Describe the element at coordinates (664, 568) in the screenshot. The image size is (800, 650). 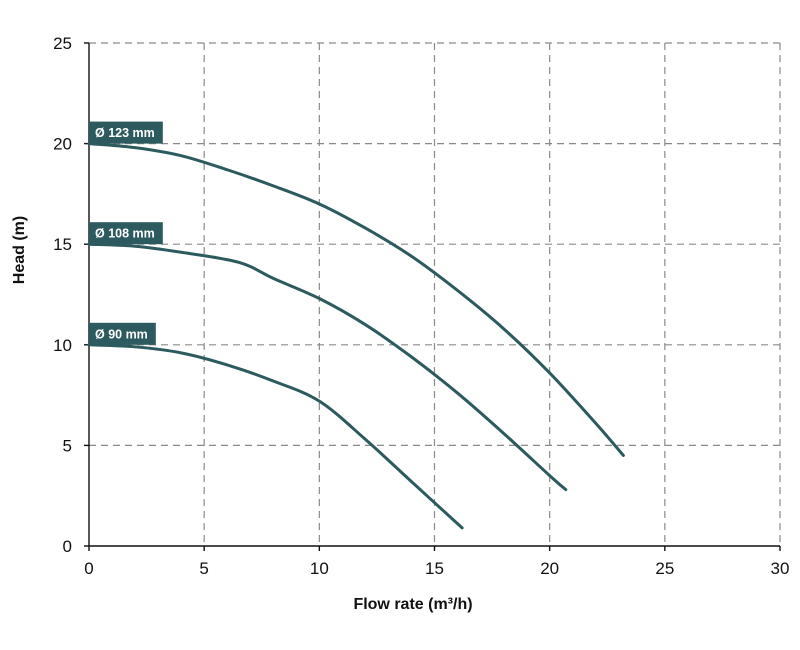
I see `x-tick-label: 25` at that location.